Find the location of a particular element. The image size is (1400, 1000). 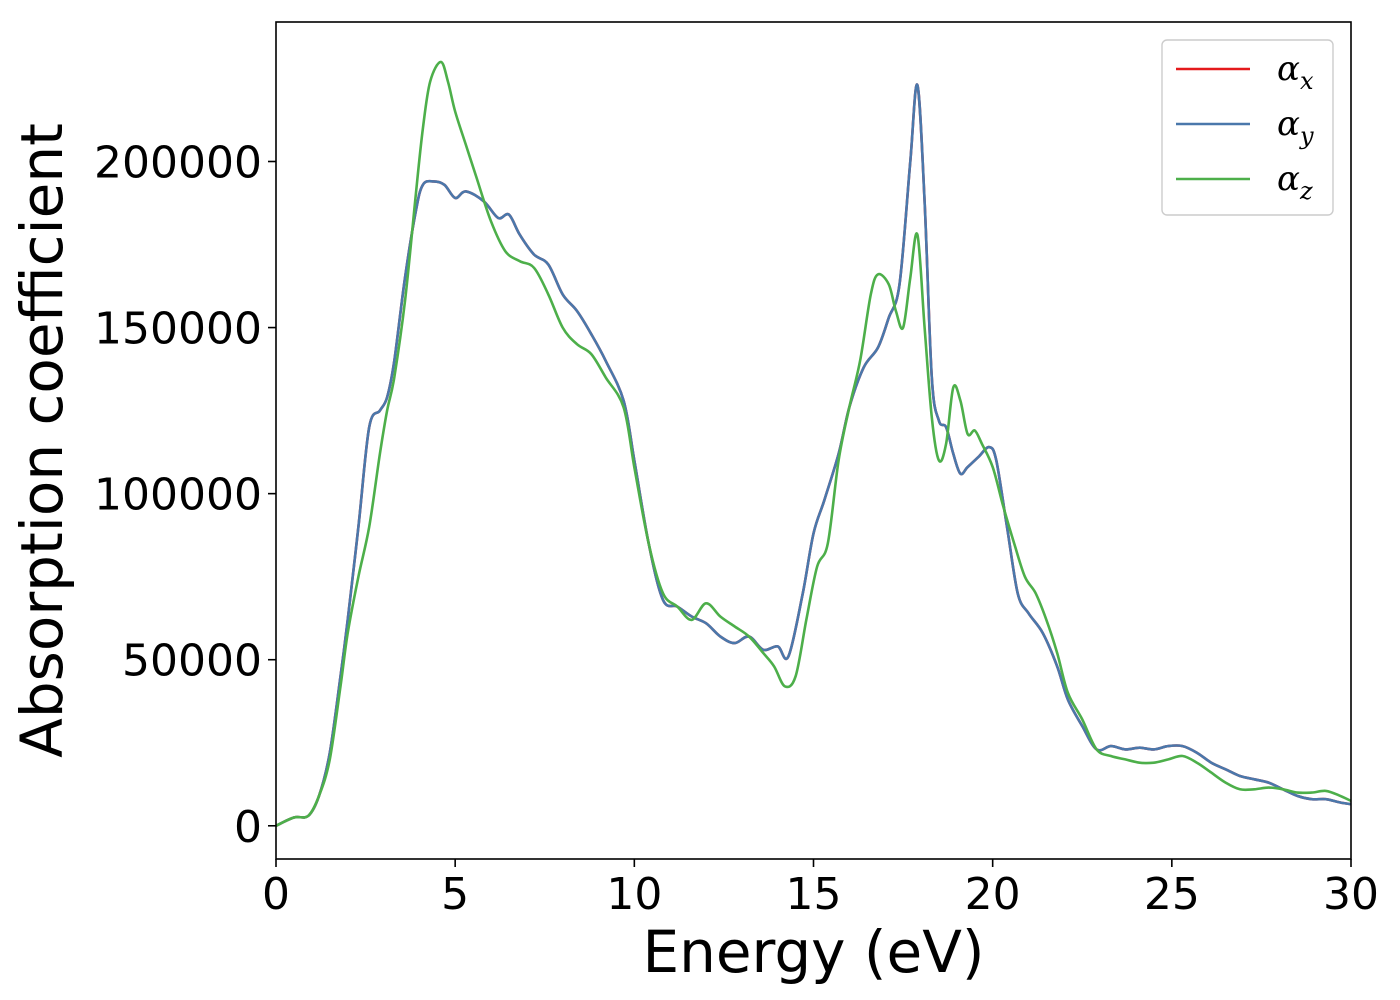

y-axis-title: Absorption coefficient is located at coordinates (42, 440).